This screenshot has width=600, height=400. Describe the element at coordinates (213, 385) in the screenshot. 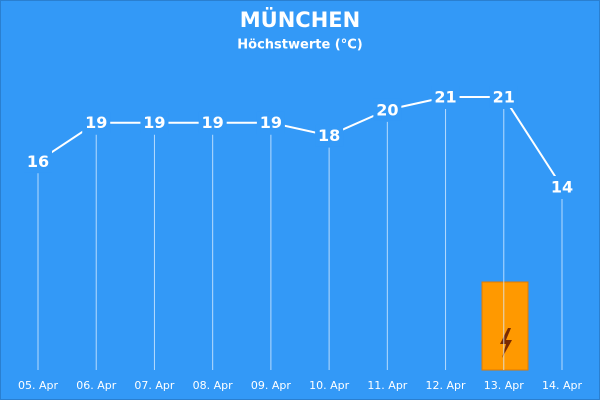

I see `x-tick-label: 08. Apr` at that location.